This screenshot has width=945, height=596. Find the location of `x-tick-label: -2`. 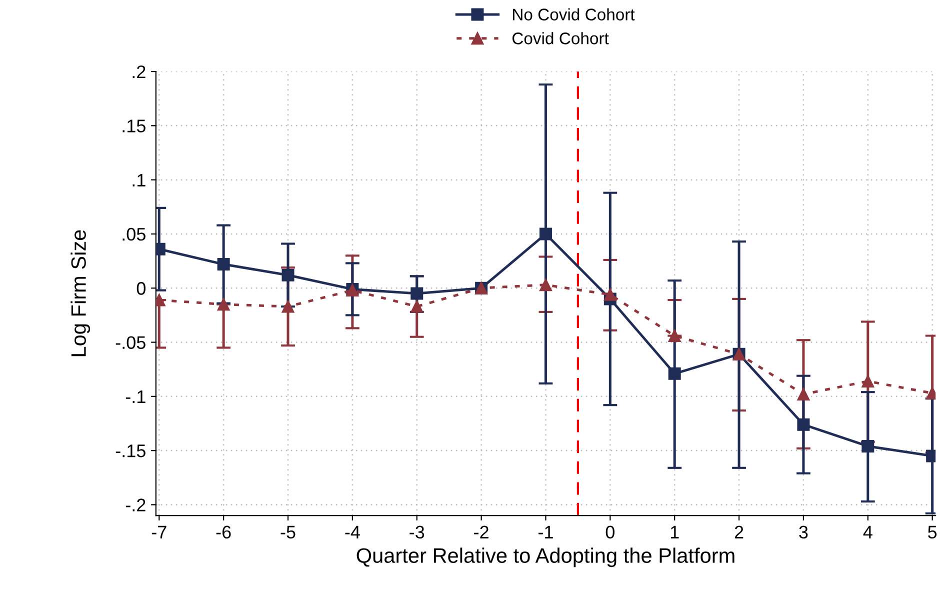

x-tick-label: -2 is located at coordinates (481, 532).